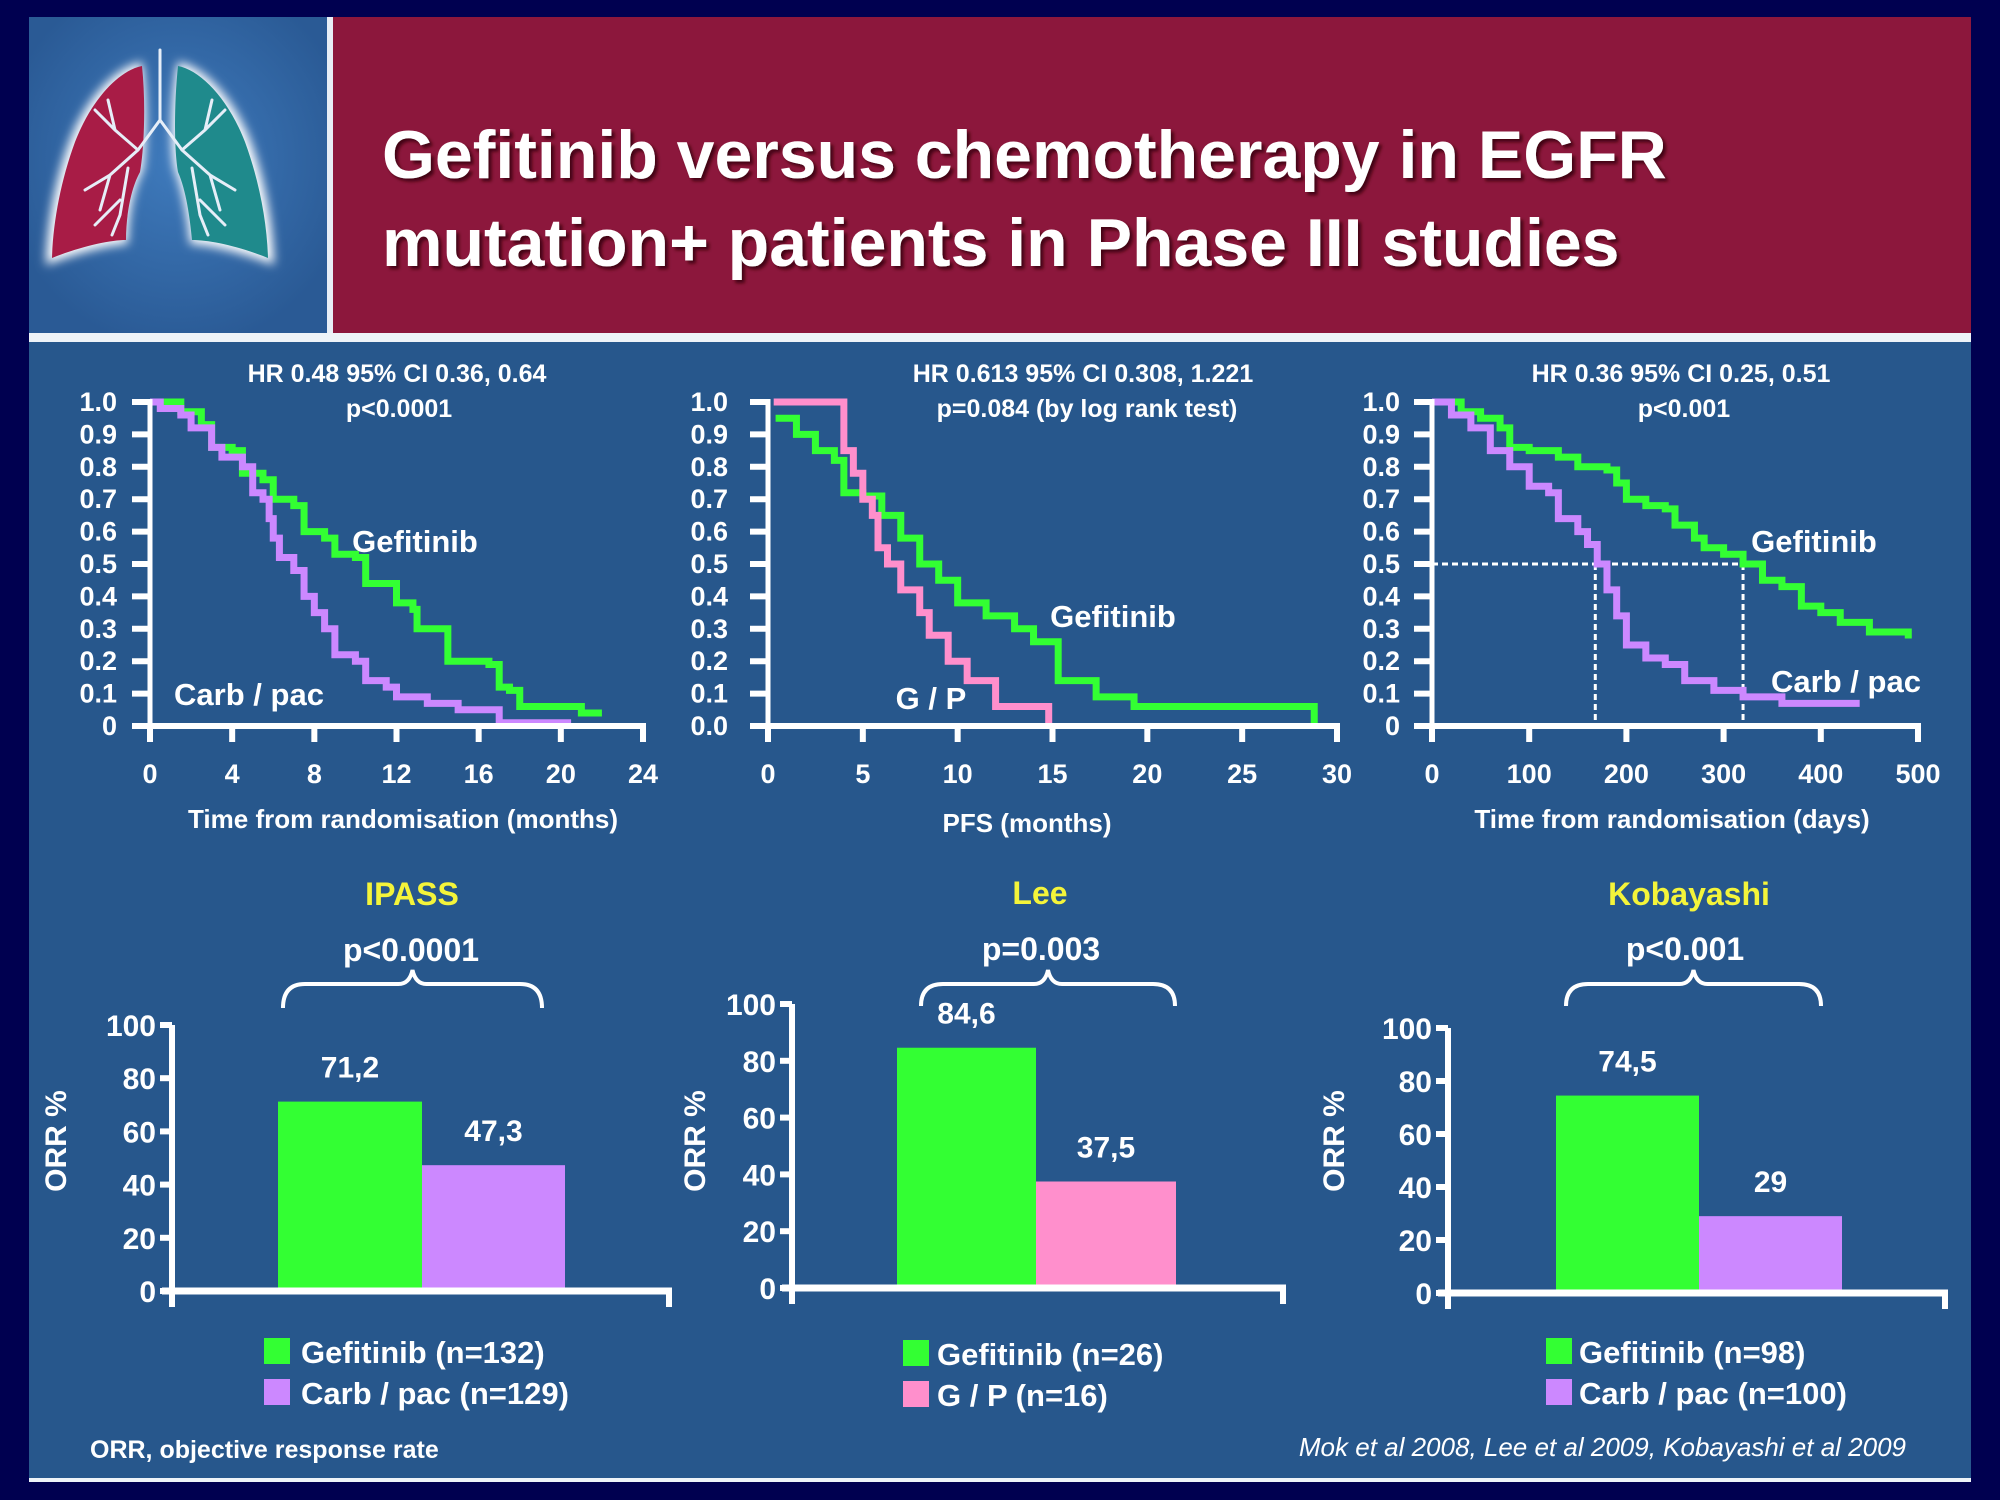  I want to click on km-curve-gp, so click(913, 562).